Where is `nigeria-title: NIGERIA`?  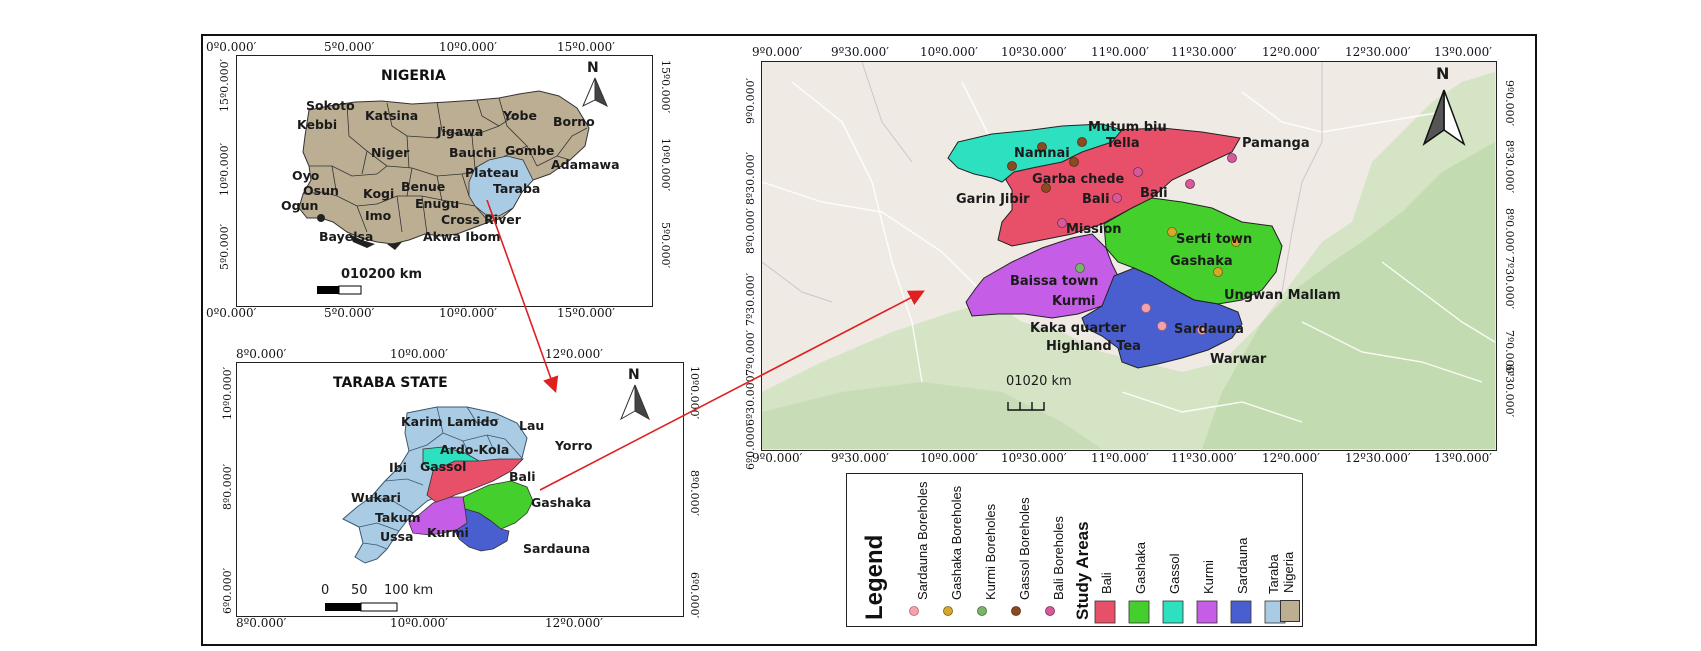 nigeria-title: NIGERIA is located at coordinates (413, 76).